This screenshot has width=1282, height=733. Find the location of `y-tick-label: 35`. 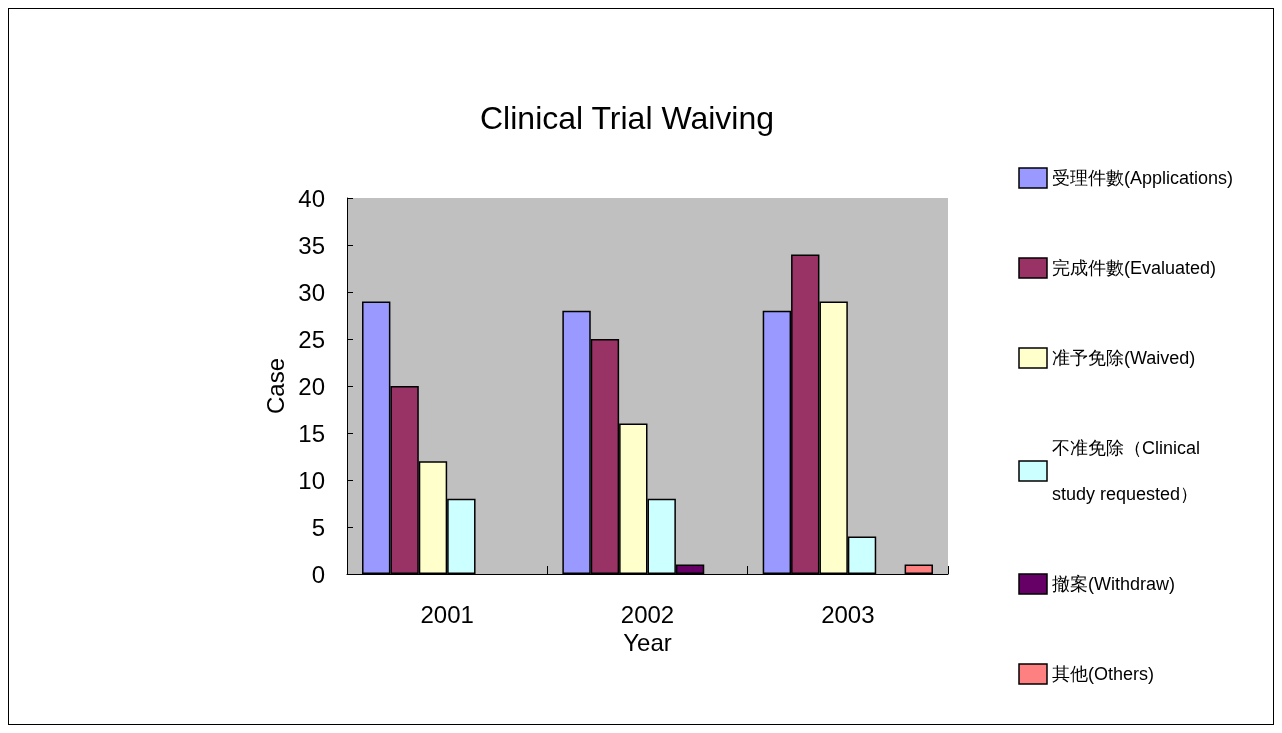

y-tick-label: 35 is located at coordinates (311, 245).